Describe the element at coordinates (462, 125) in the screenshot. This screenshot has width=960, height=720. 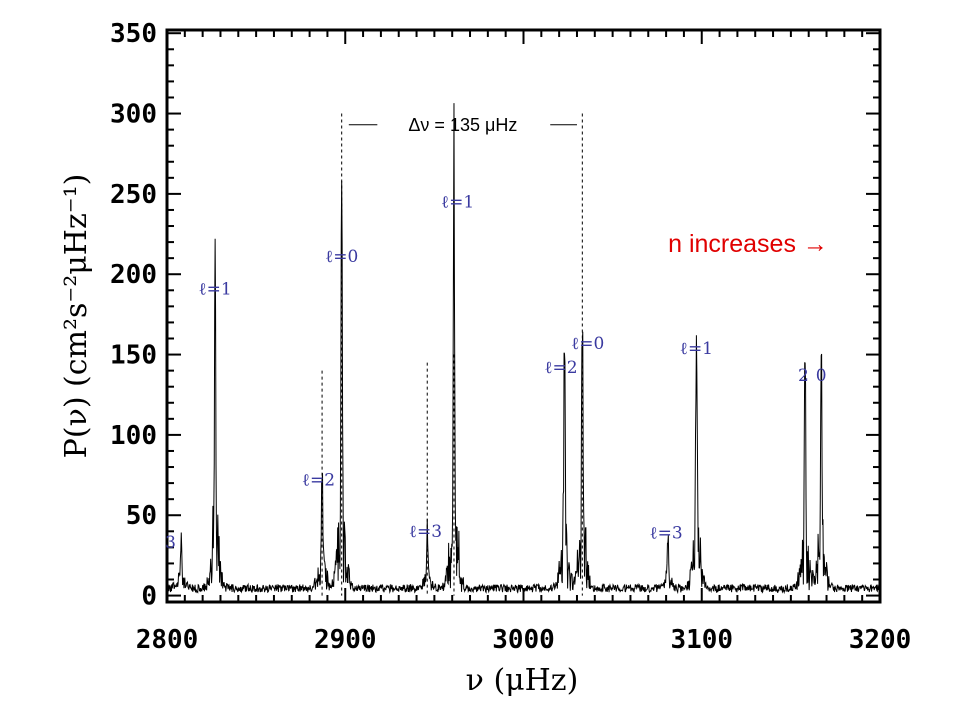
I see `spacing-label: Δν = 135 μHz` at that location.